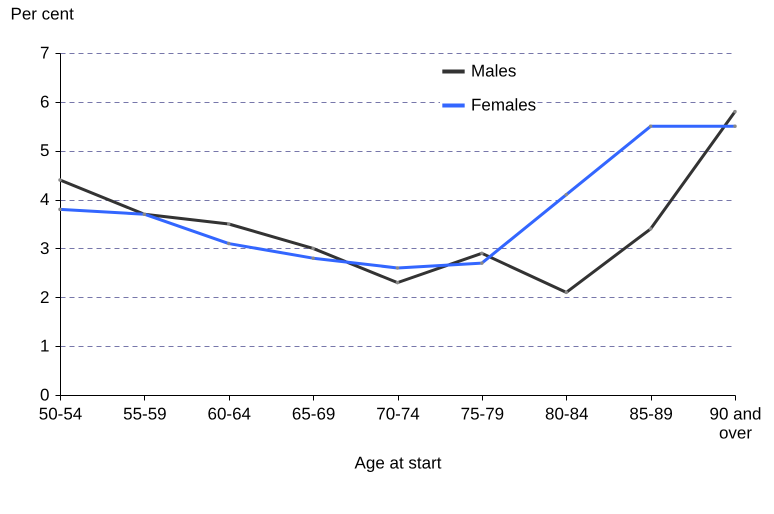  Describe the element at coordinates (736, 423) in the screenshot. I see `x-tick-label: 90 and over` at that location.